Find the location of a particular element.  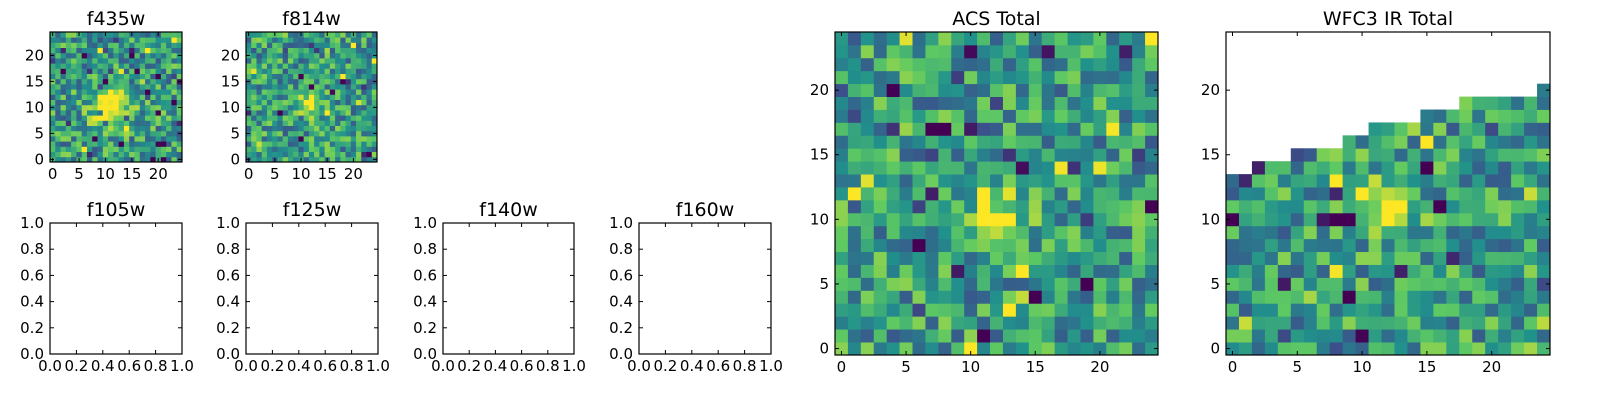

y-tick-label: 1.0 is located at coordinates (621, 223).